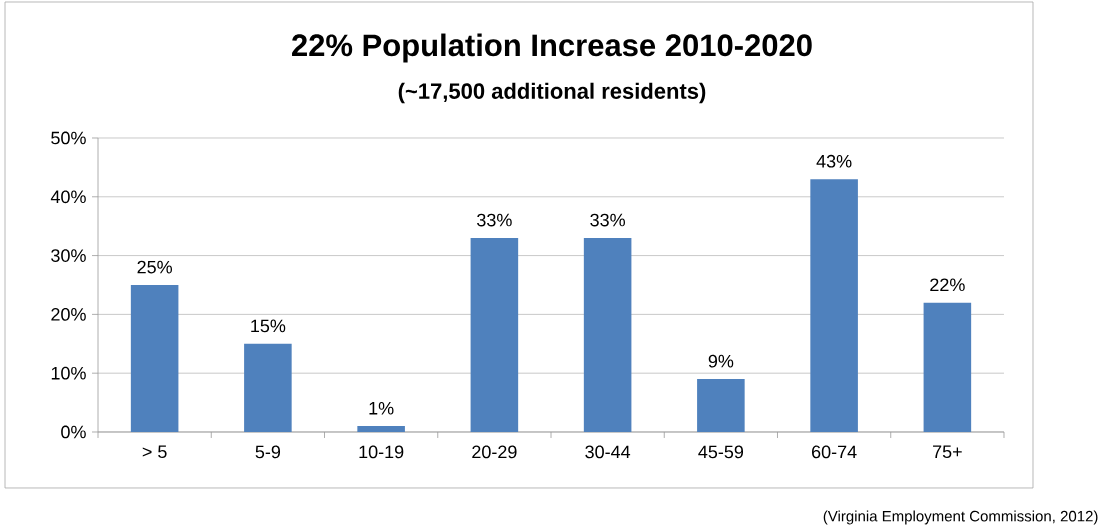 The height and width of the screenshot is (529, 1104). Describe the element at coordinates (552, 93) in the screenshot. I see `chart-subtitle: (~17,500 additional residents)` at that location.